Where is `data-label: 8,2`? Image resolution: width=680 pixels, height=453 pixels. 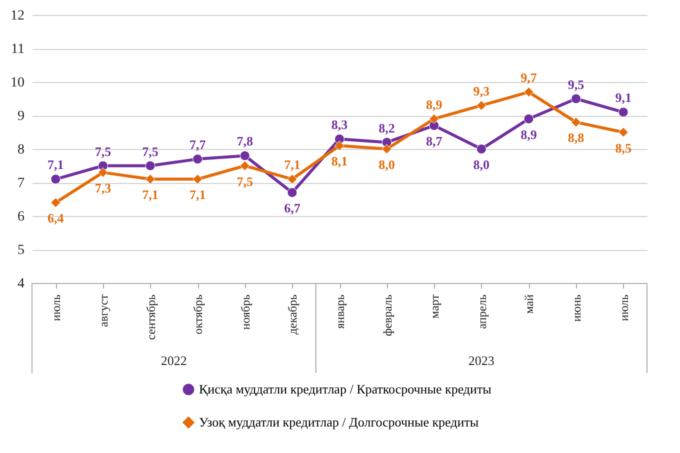 data-label: 8,2 is located at coordinates (386, 128).